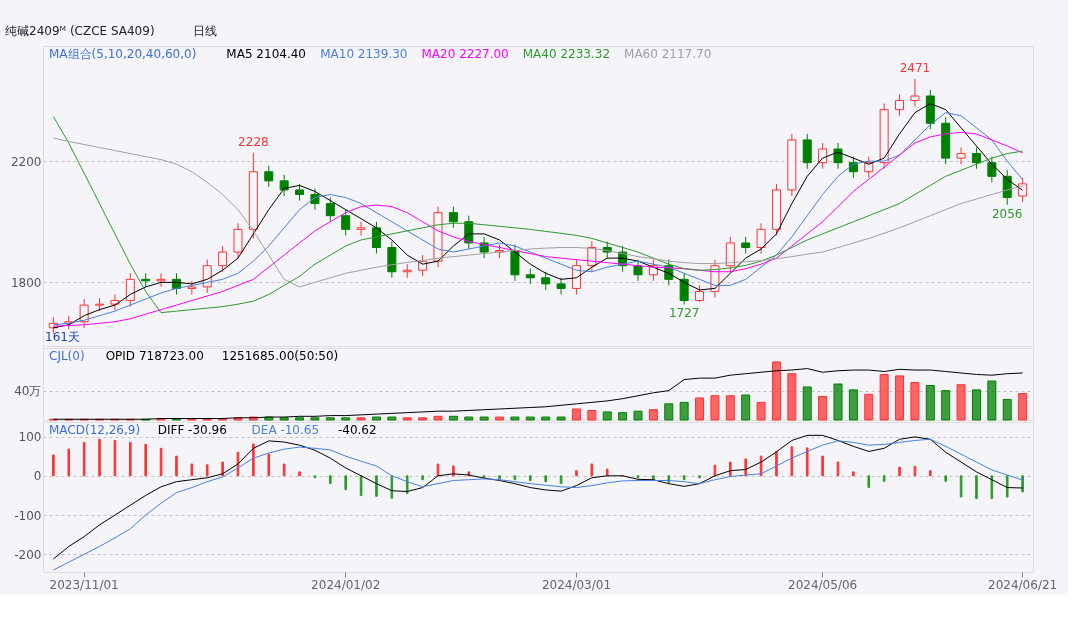 The width and height of the screenshot is (1080, 620). Describe the element at coordinates (204, 31) in the screenshot. I see `chart-subtitle: 日线` at that location.